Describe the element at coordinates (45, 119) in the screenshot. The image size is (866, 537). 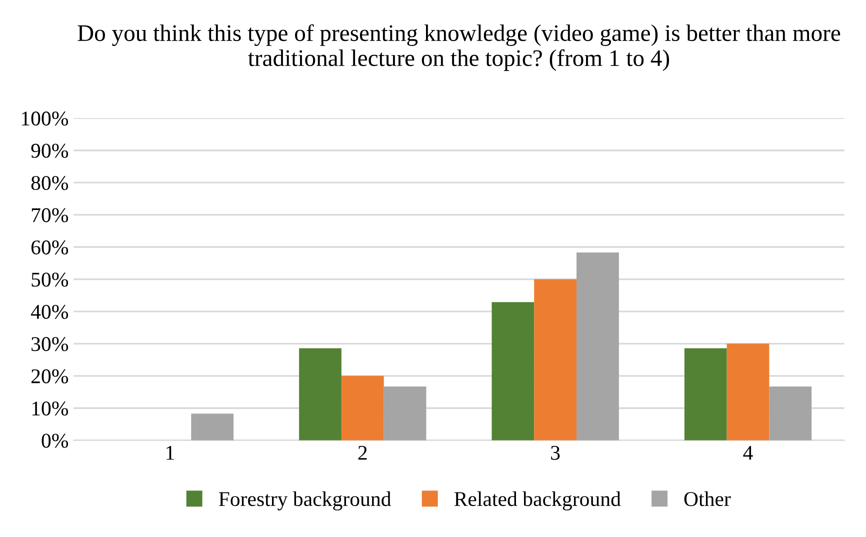
I see `y-tick-label: 100%` at that location.